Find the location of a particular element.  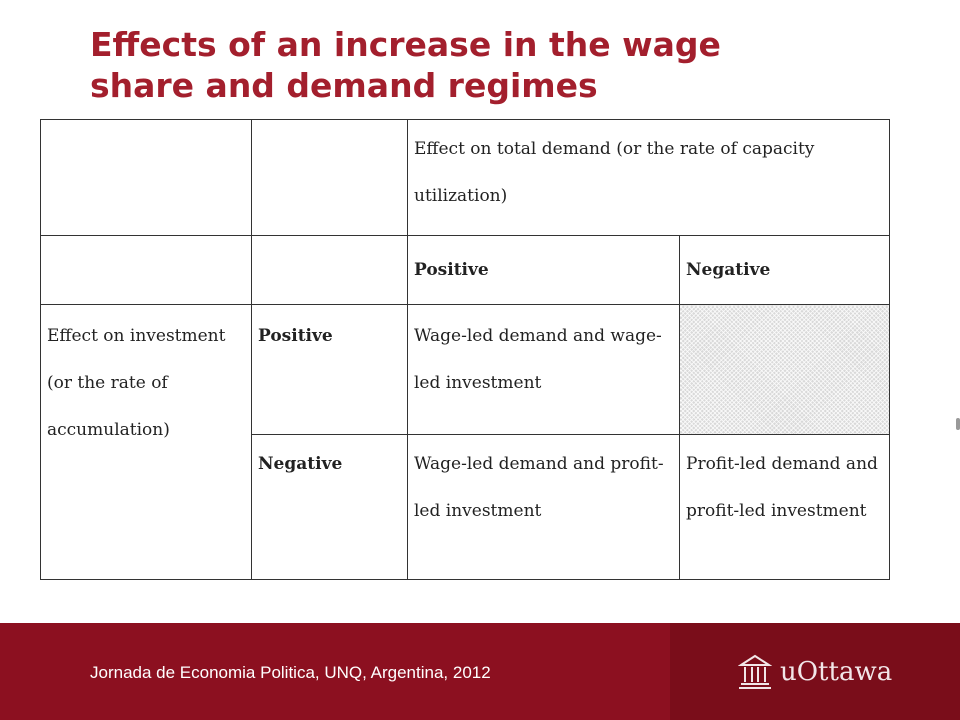

logo-text: uOttawa is located at coordinates (836, 672).